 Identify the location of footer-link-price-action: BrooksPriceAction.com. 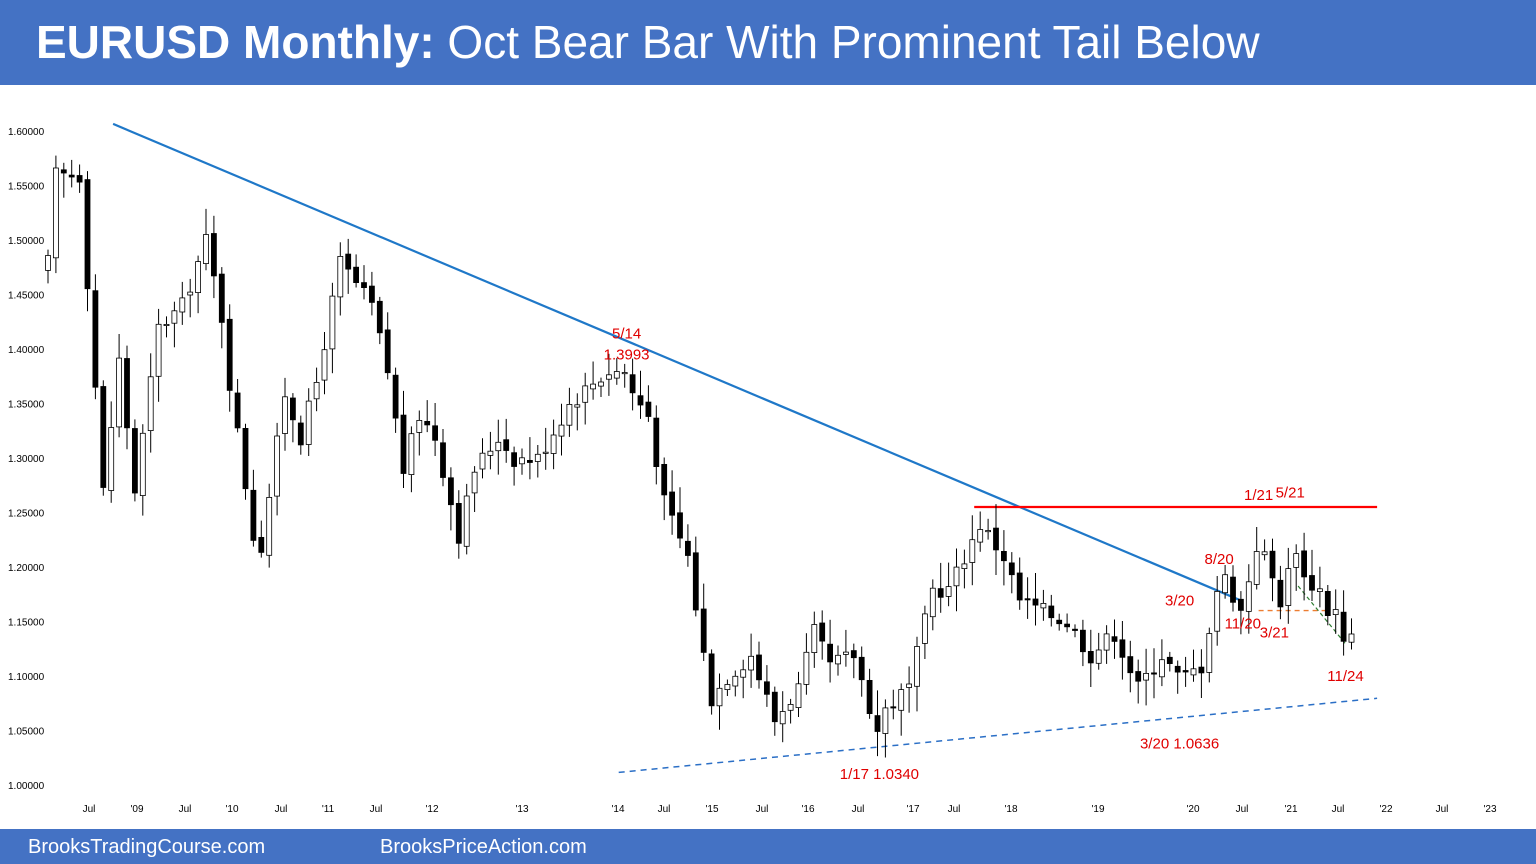
(483, 847).